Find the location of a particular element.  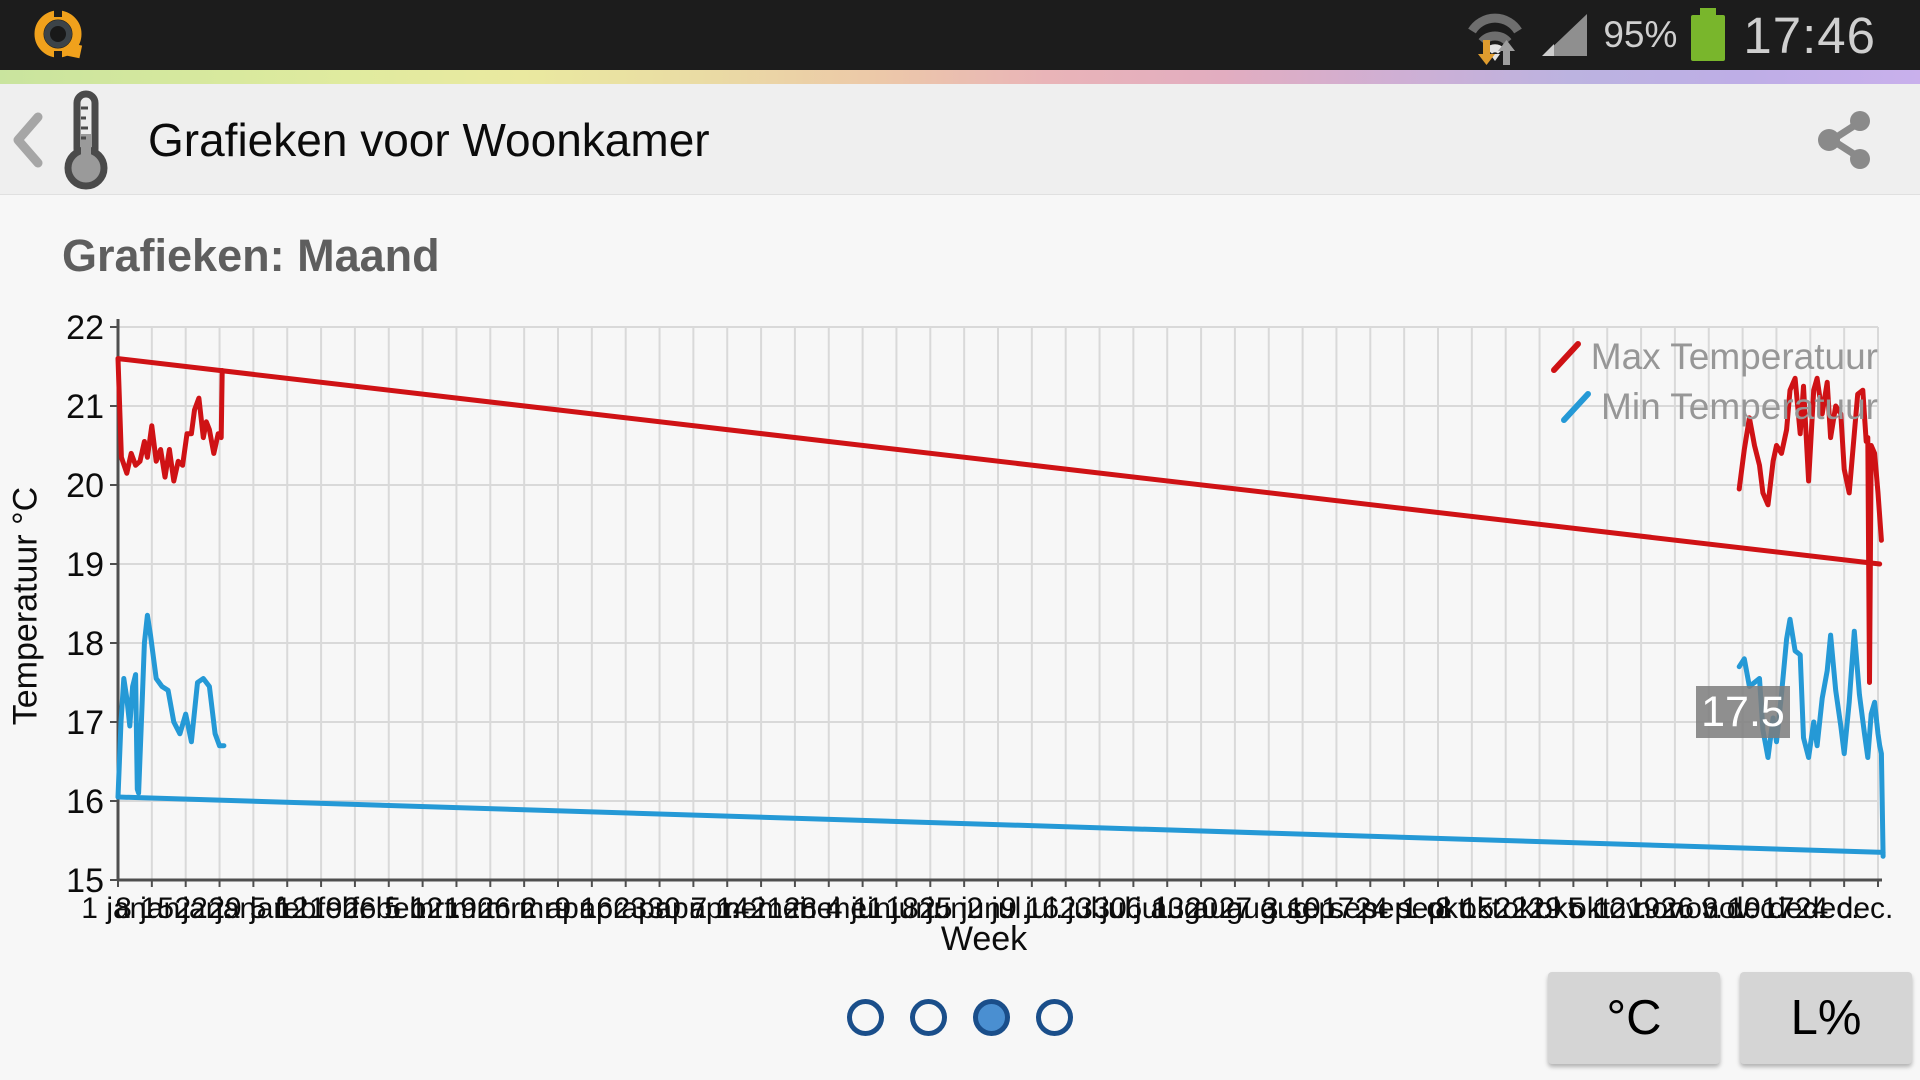

svg-text: 4 jun. is located at coordinates (862, 908).